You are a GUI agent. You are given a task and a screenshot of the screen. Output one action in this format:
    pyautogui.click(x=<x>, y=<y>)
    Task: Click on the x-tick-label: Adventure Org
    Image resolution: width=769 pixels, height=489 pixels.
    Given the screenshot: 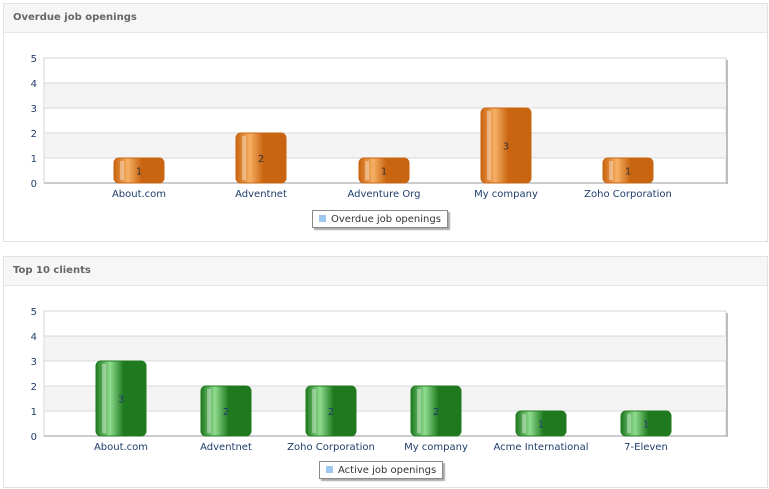 What is the action you would take?
    pyautogui.click(x=383, y=194)
    